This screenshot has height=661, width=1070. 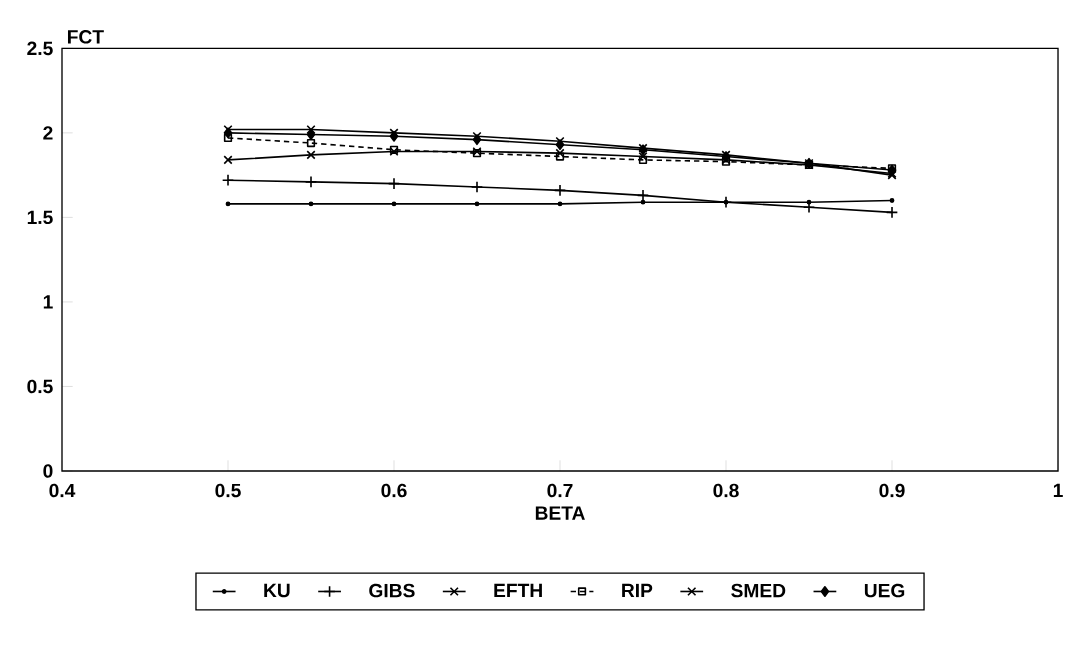 What do you see at coordinates (394, 490) in the screenshot?
I see `x-tick-label: 0.6` at bounding box center [394, 490].